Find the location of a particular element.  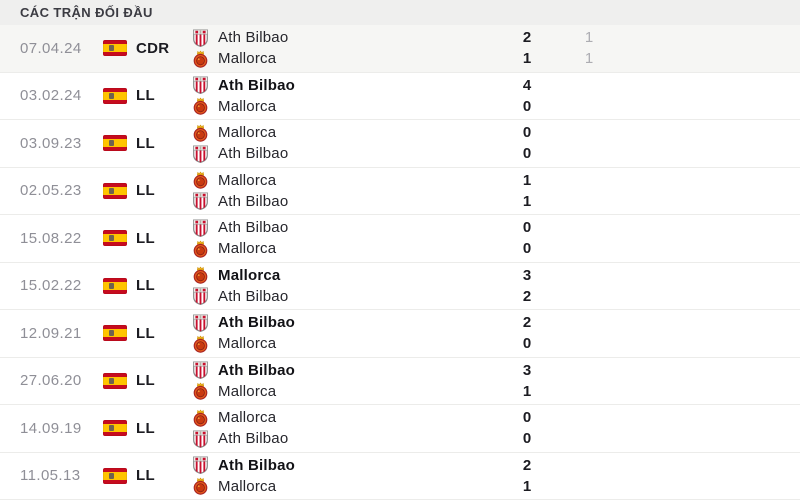

match-row: 11.05.13 LL Ath Bilbao Mallorca 2 1 is located at coordinates (400, 476).